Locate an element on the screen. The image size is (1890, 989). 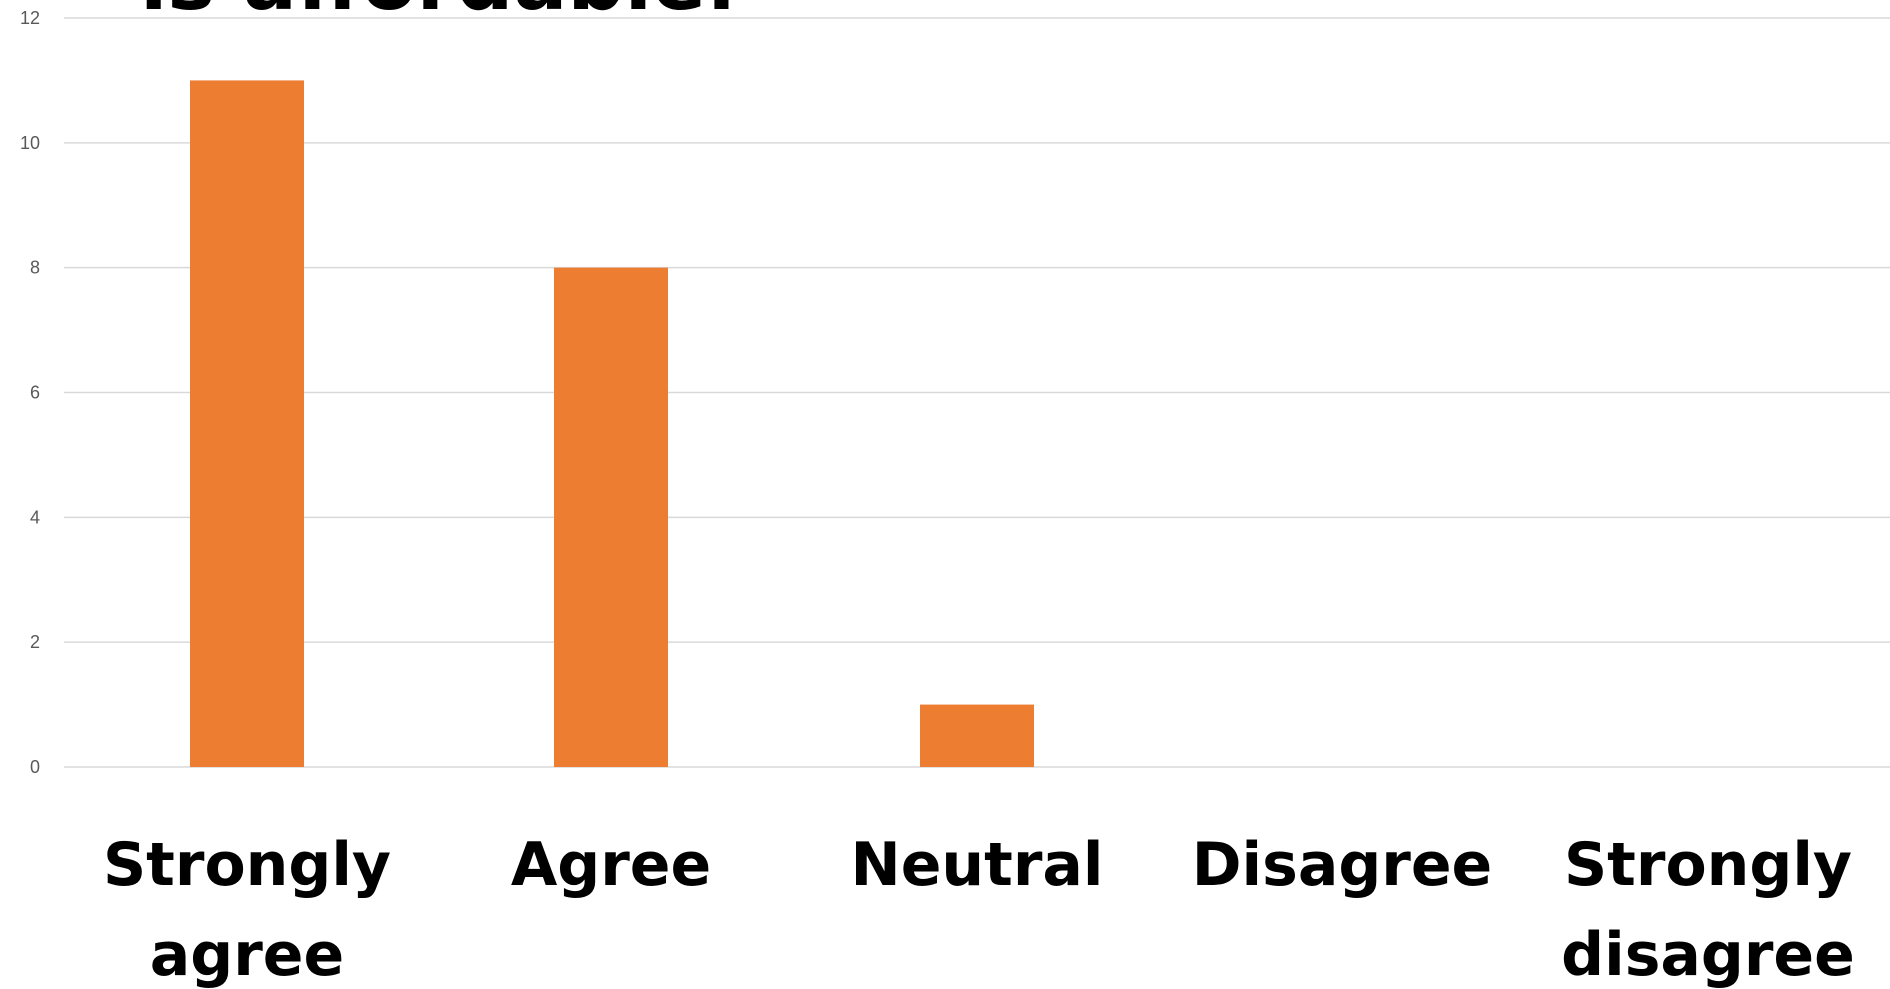
x-category-label: disagree is located at coordinates (1708, 954).